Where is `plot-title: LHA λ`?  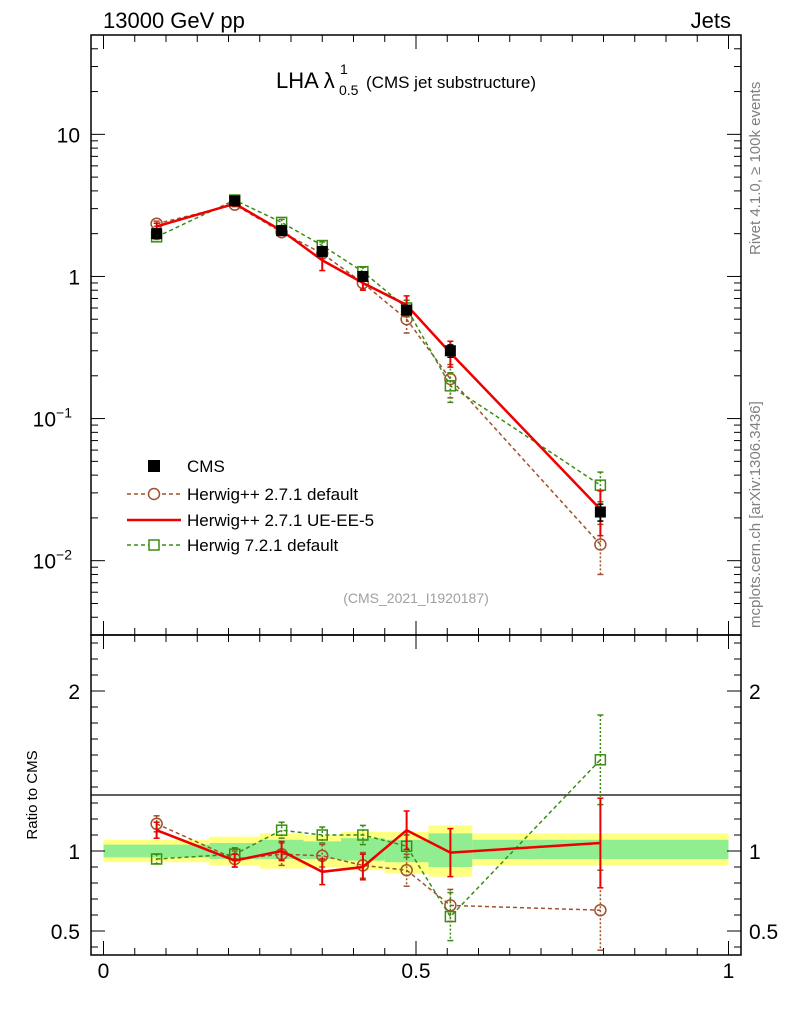
plot-title: LHA λ is located at coordinates (305, 80).